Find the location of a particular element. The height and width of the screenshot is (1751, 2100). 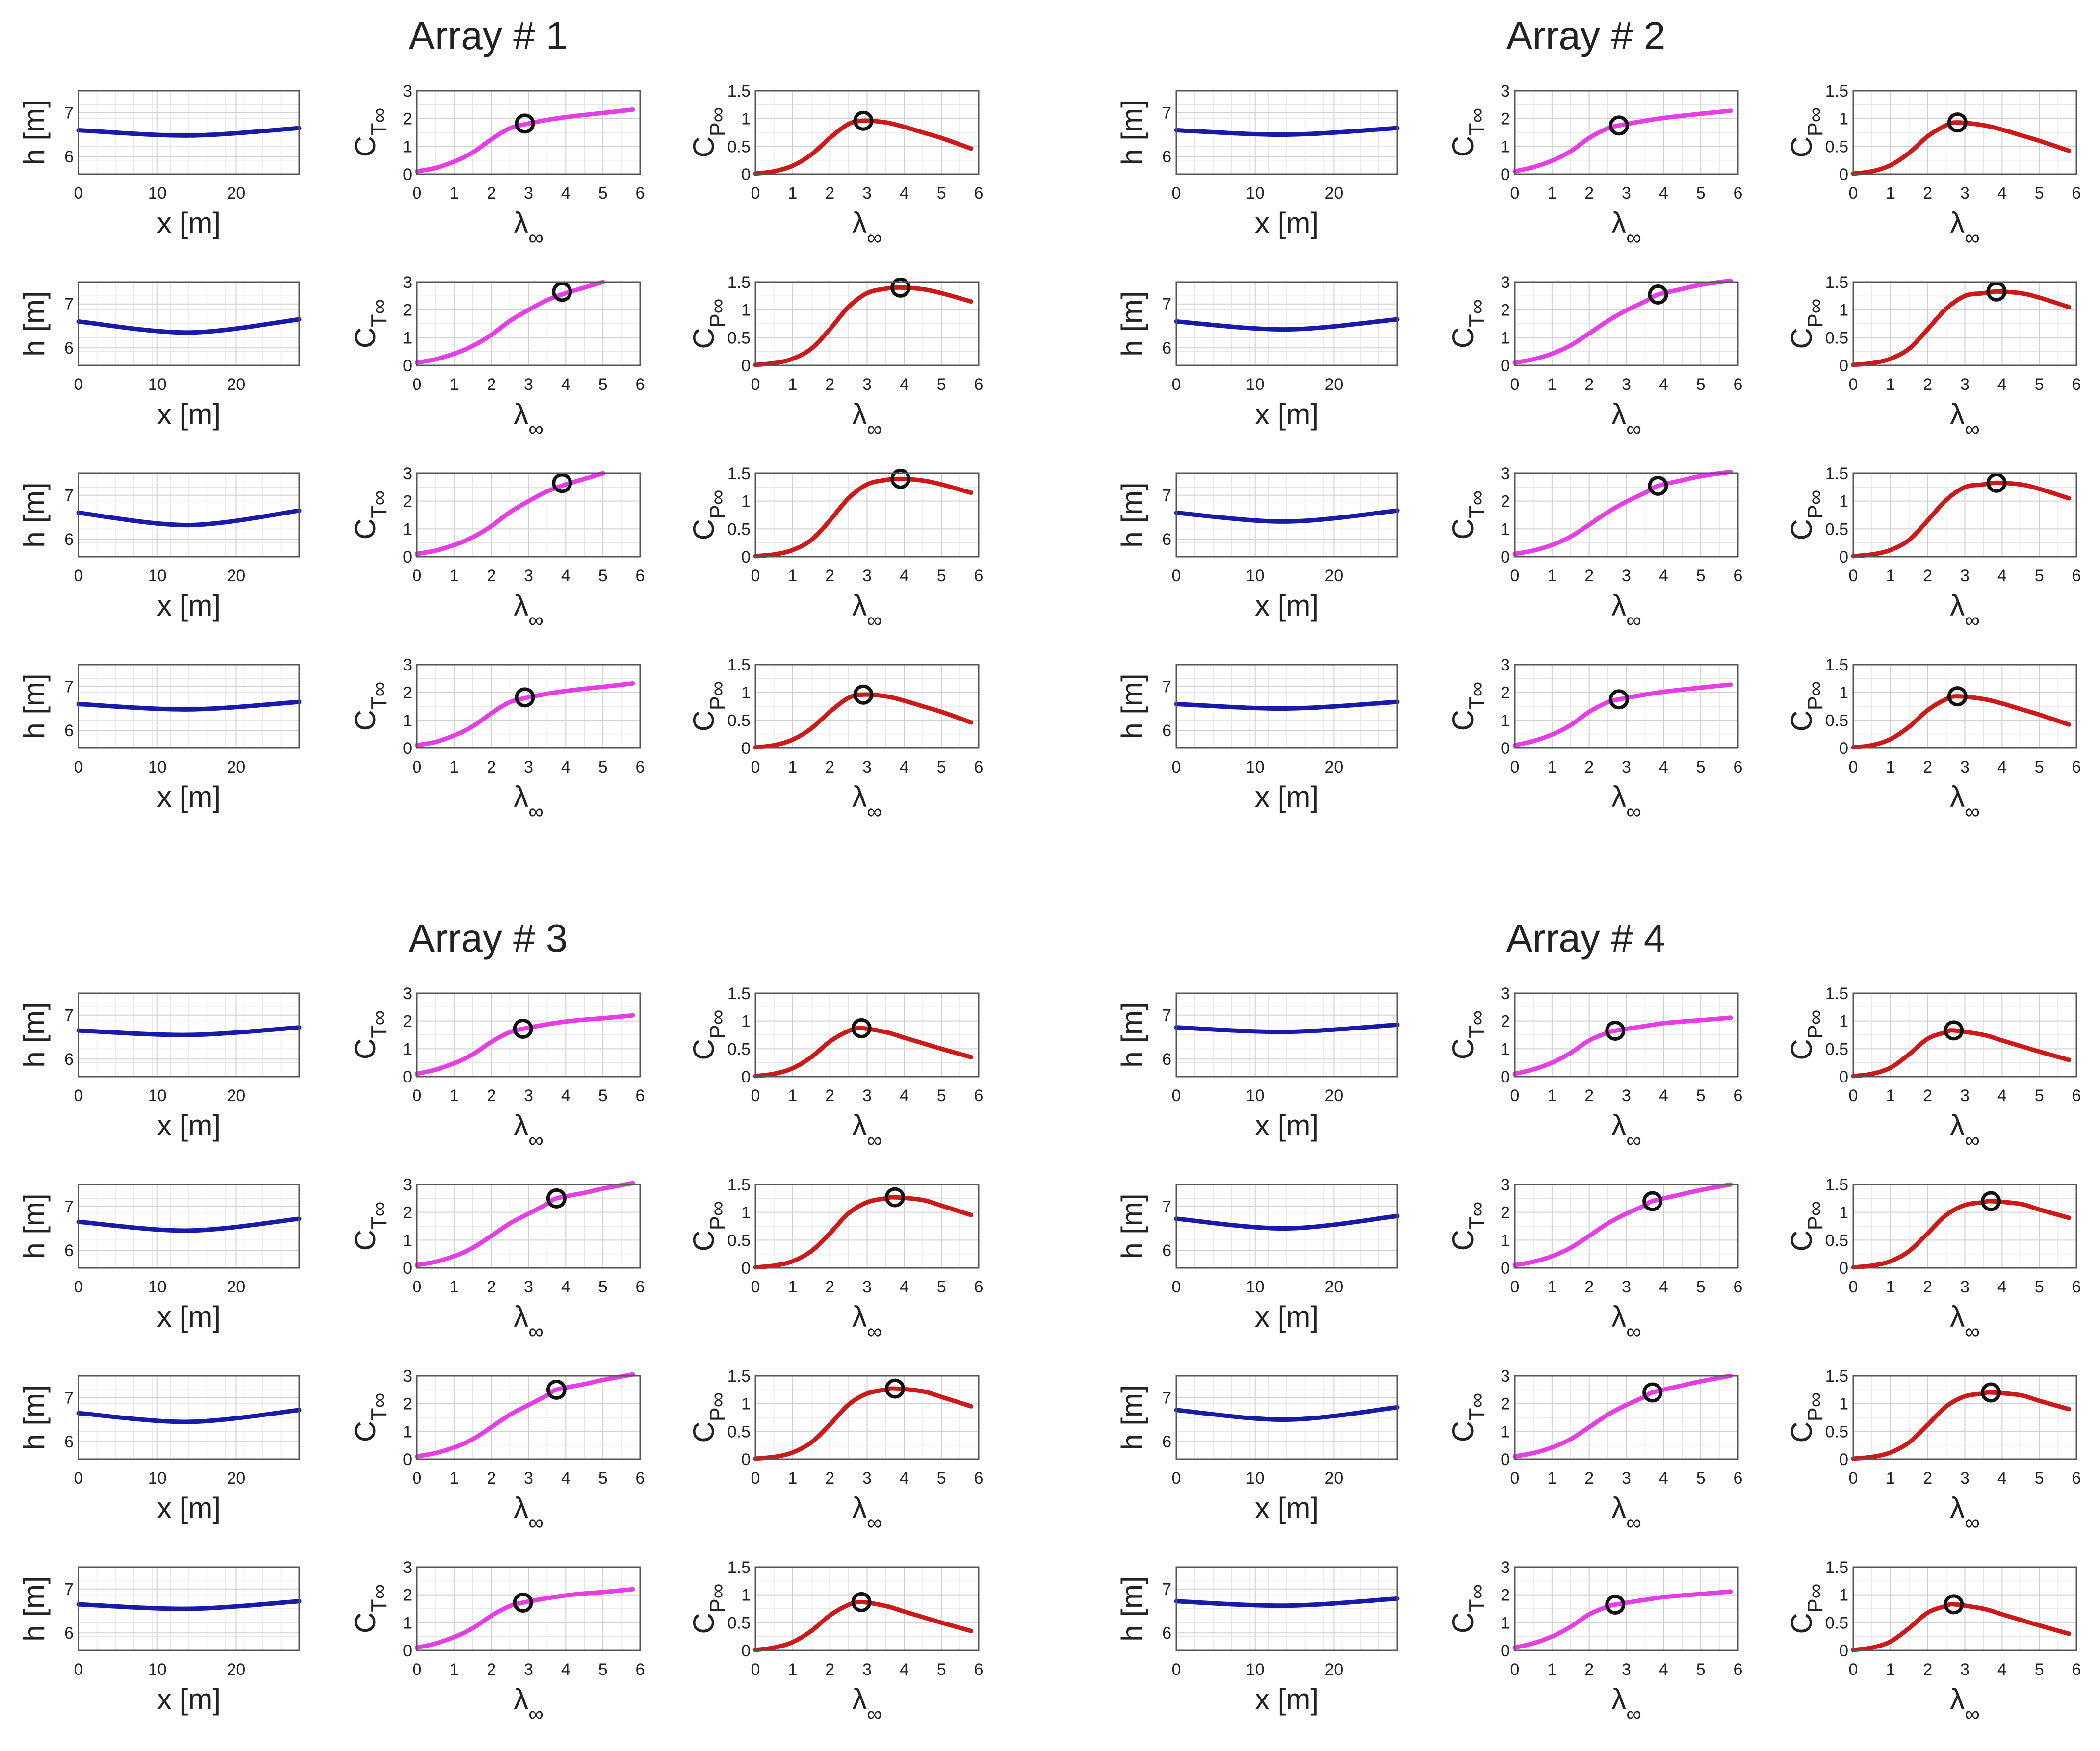

array-title: Array # 4 is located at coordinates (1586, 938).